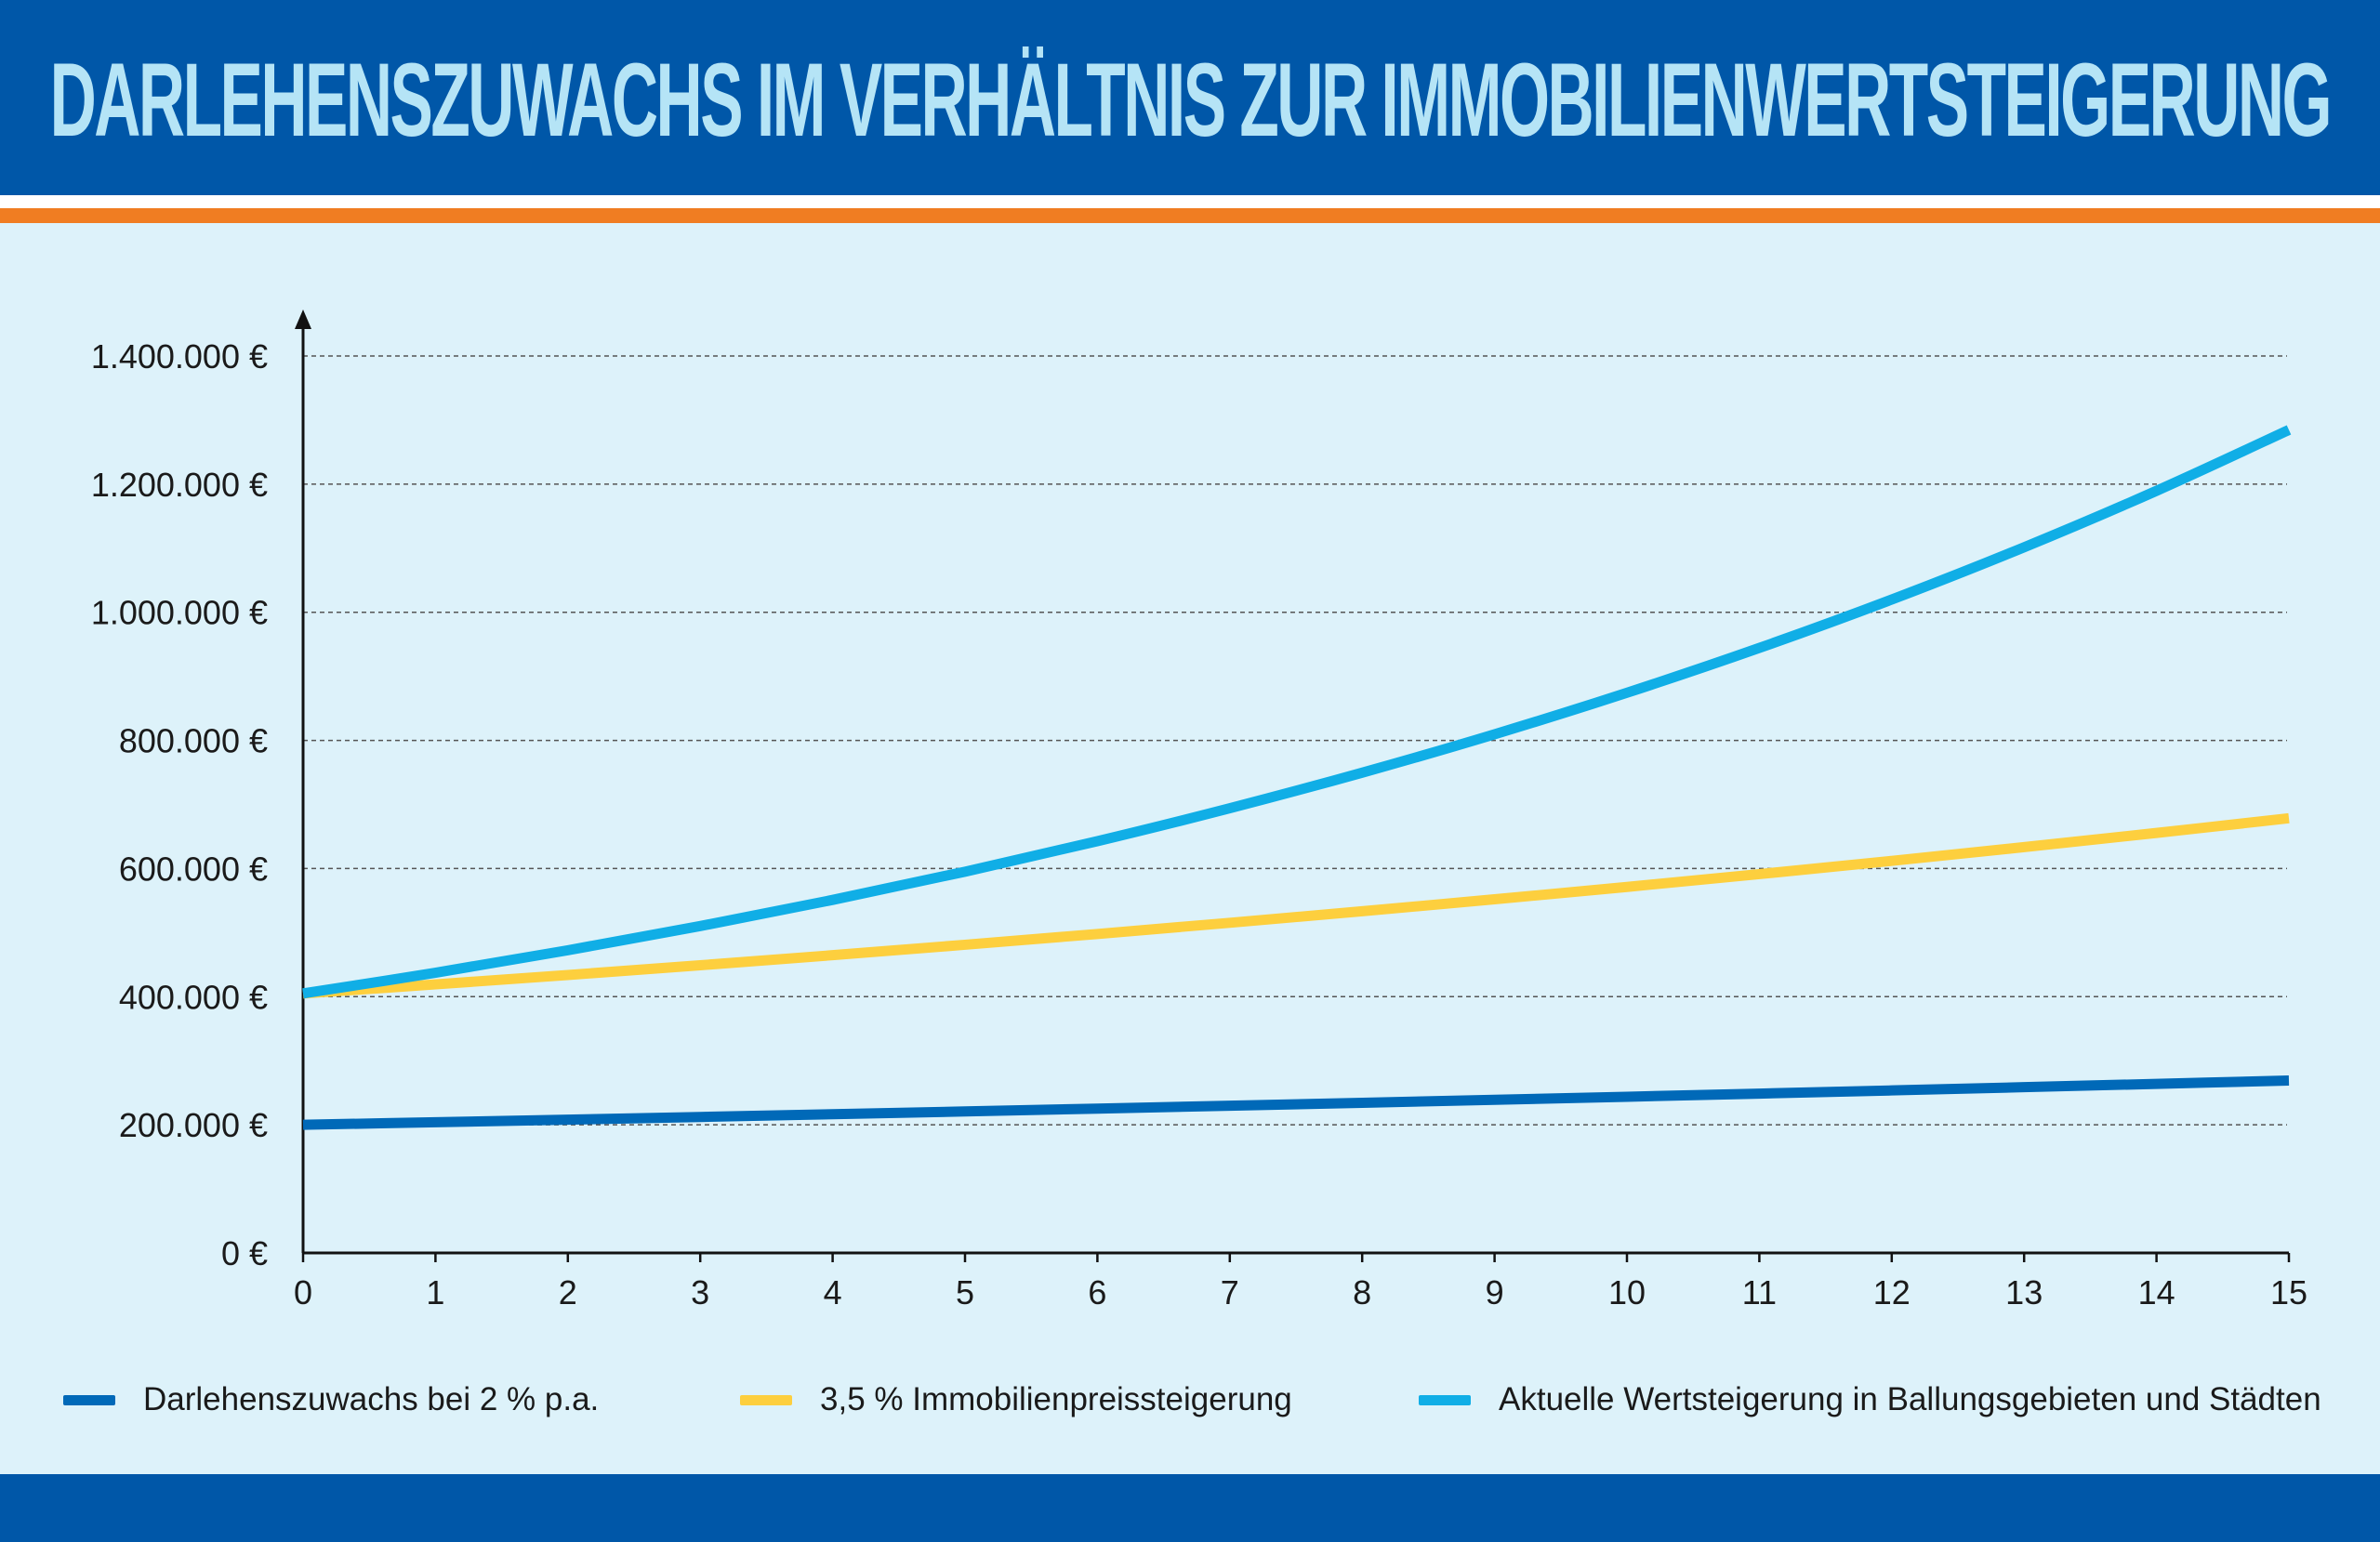  I want to click on x-tick-label: 13, so click(2024, 1292).